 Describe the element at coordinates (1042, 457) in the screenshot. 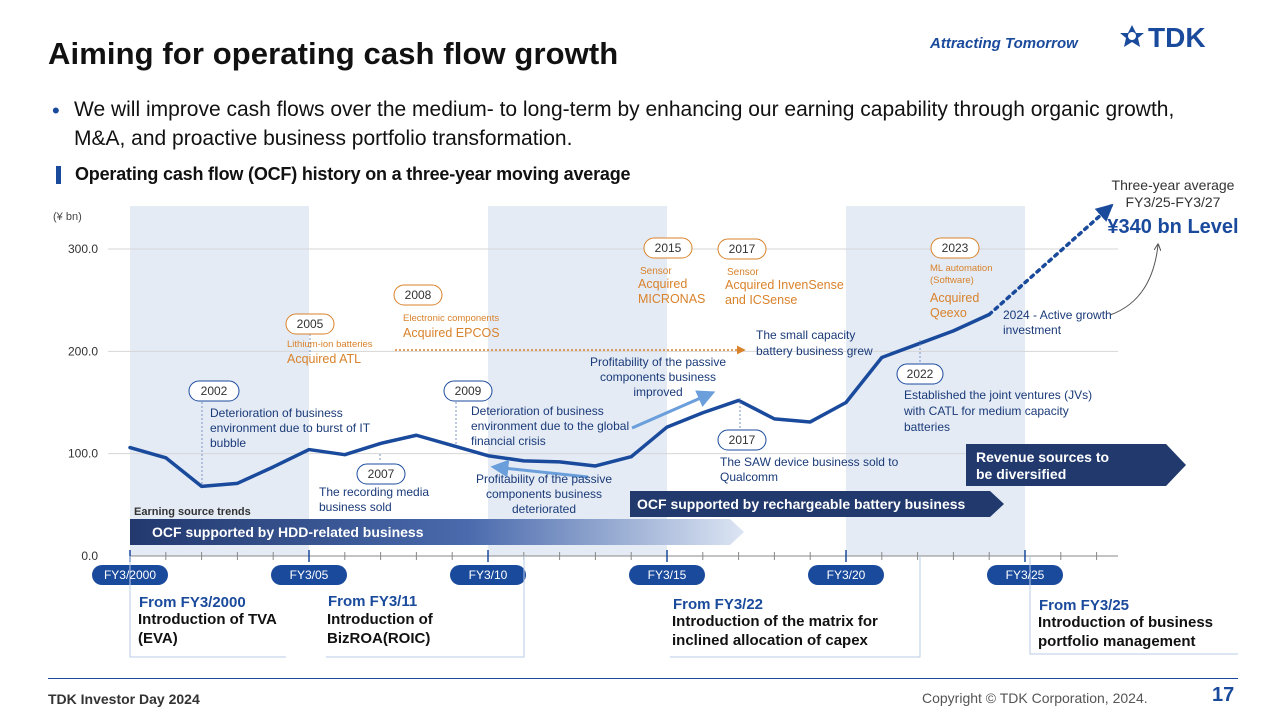

I see `diversified-band-line1: Revenue sources to` at that location.